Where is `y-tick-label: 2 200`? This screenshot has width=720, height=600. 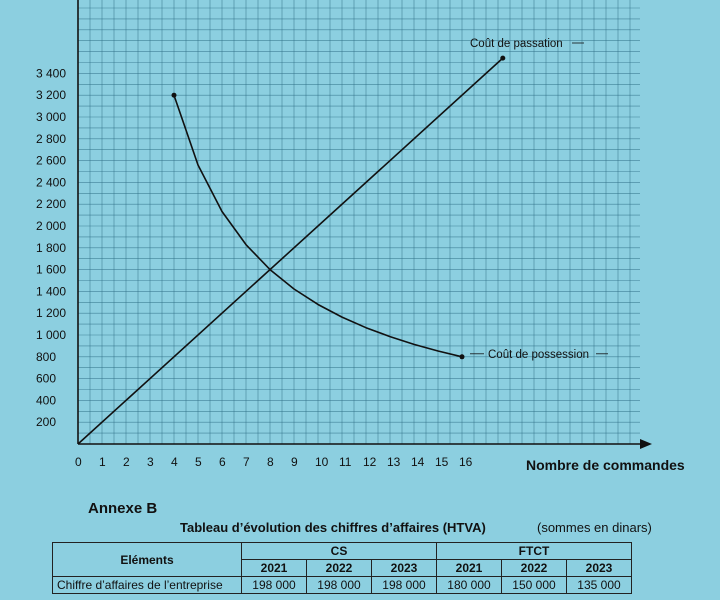
y-tick-label: 2 200 is located at coordinates (51, 204).